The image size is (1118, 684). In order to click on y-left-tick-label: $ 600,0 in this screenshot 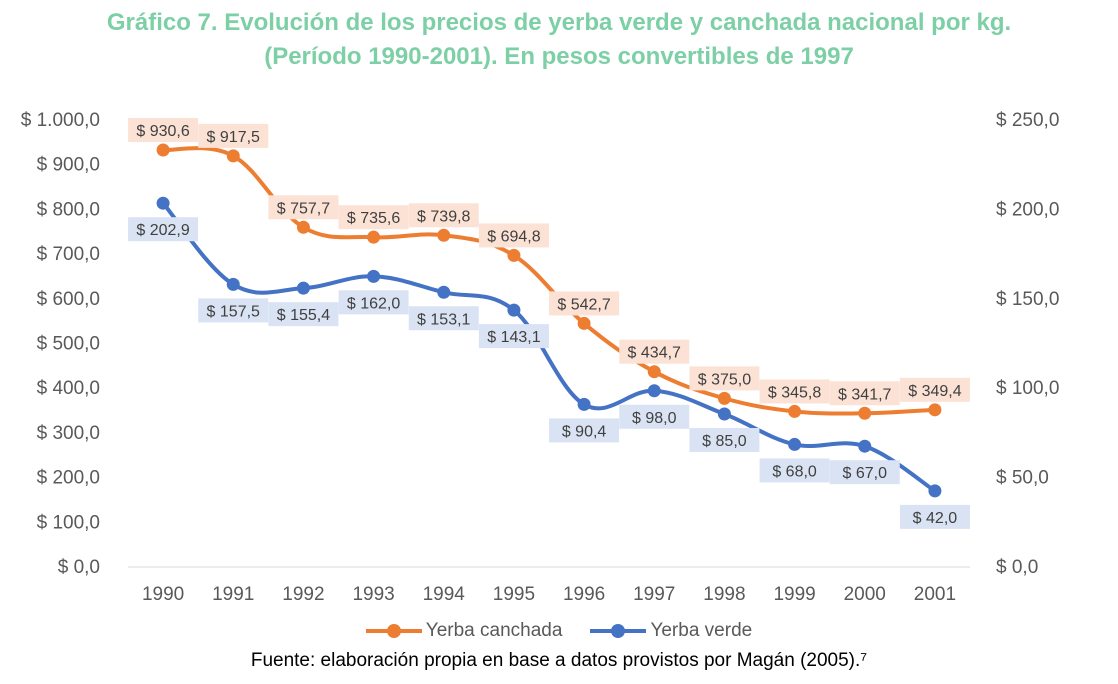, I will do `click(68, 299)`.